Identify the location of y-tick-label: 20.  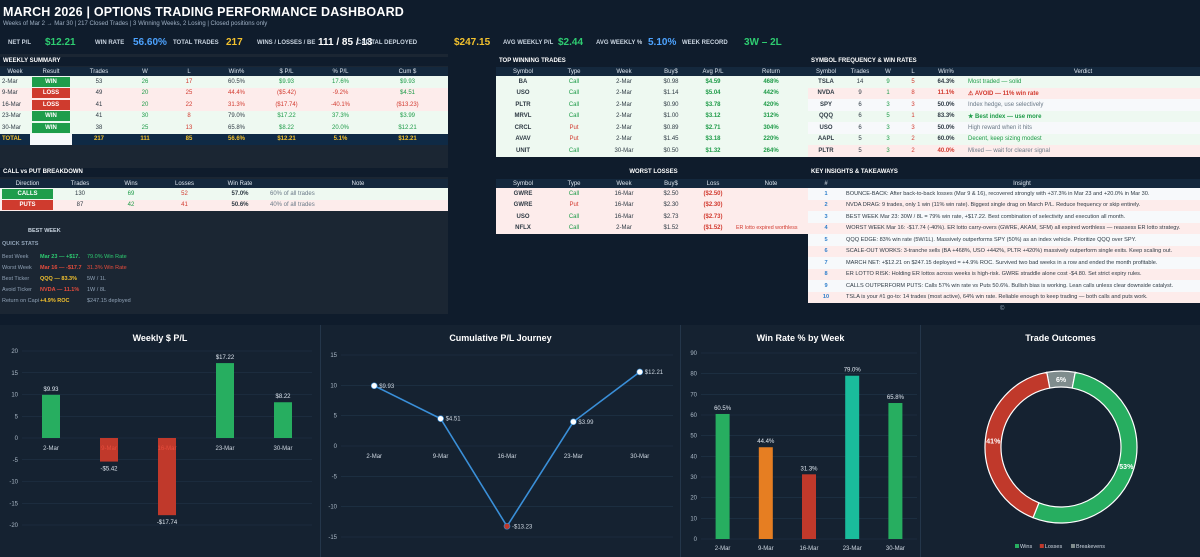
(693, 499).